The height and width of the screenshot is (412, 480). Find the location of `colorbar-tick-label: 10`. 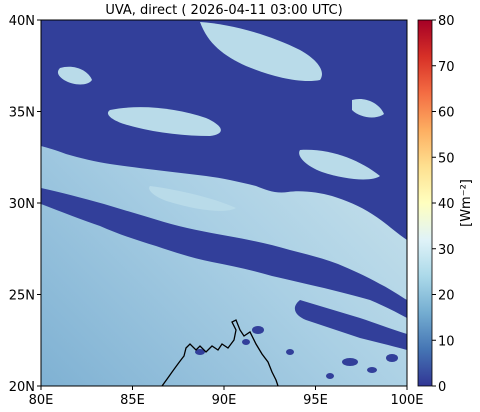

colorbar-tick-label: 10 is located at coordinates (446, 341).